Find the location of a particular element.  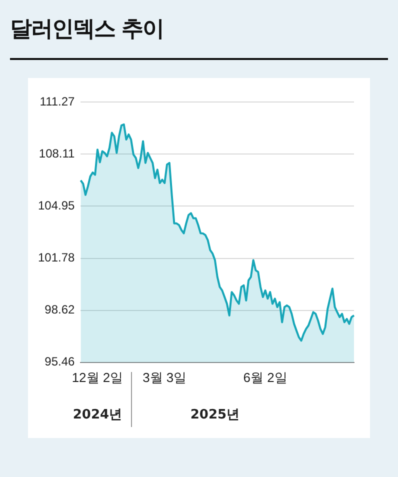

x-tick-label: 6월 2일 is located at coordinates (265, 377).